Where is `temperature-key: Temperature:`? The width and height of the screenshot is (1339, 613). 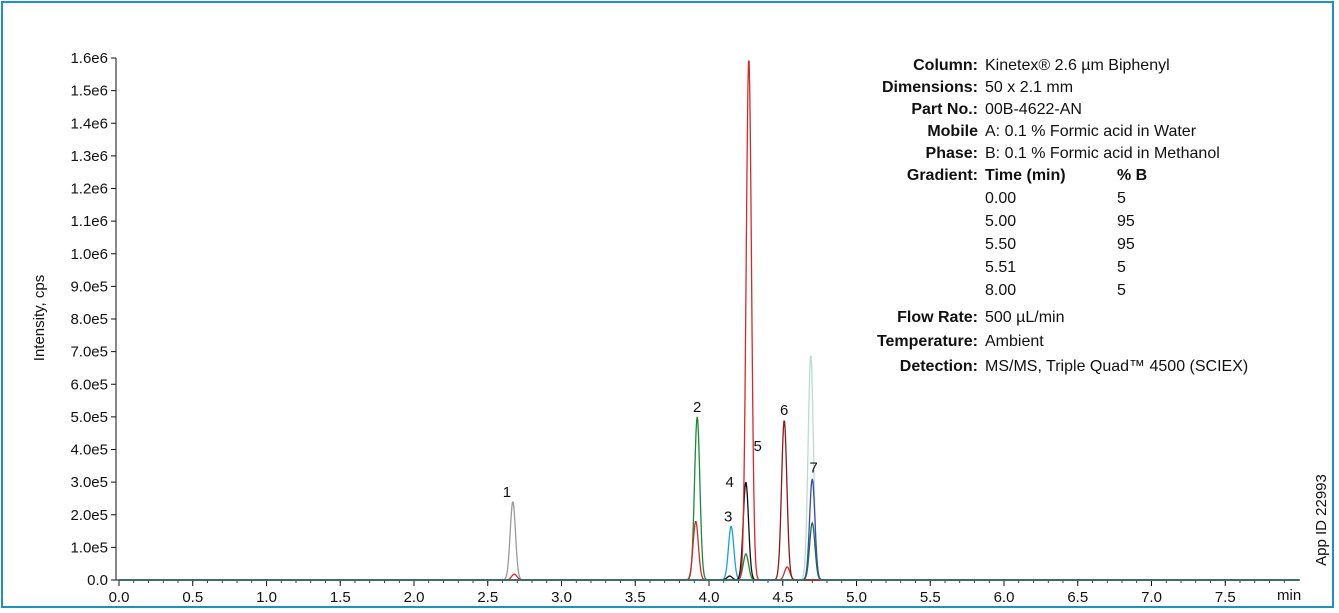
temperature-key: Temperature: is located at coordinates (927, 341).